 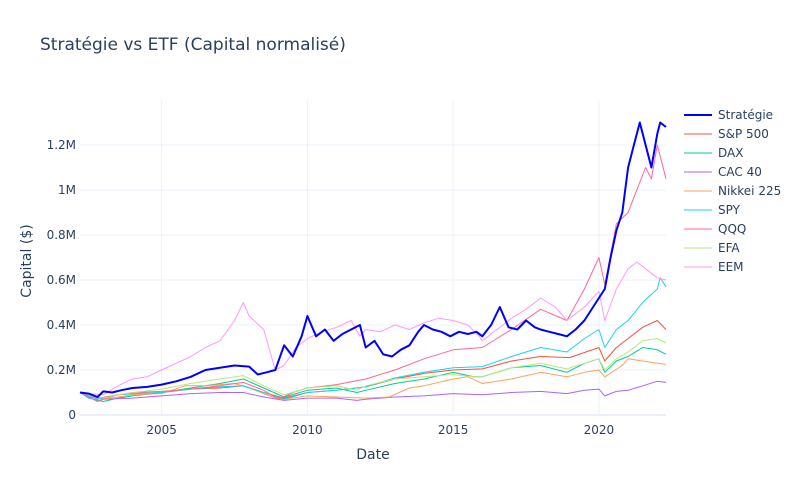 What do you see at coordinates (193, 45) in the screenshot?
I see `chart-title: Stratégie vs ETF (Capital normalisé)` at bounding box center [193, 45].